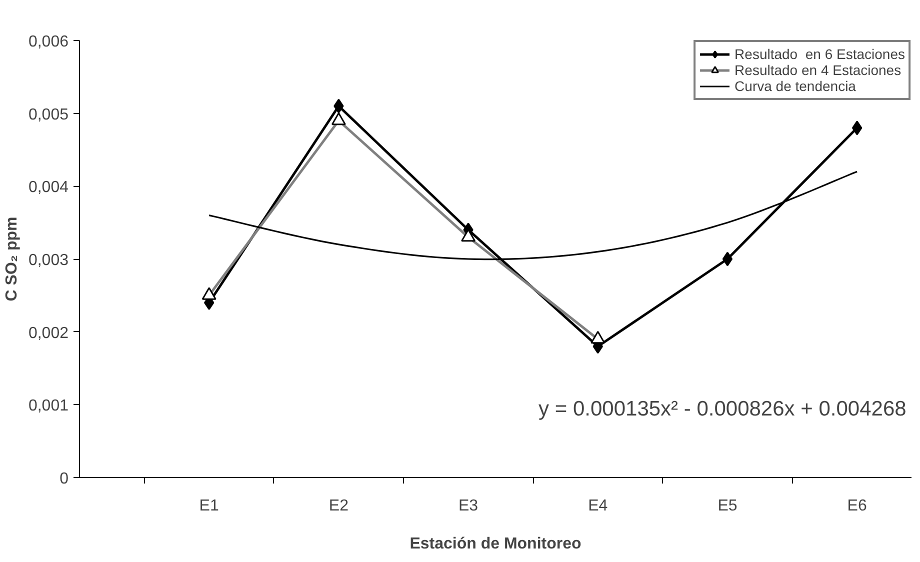 The width and height of the screenshot is (920, 562). I want to click on y-tick-label: 0, so click(64, 479).